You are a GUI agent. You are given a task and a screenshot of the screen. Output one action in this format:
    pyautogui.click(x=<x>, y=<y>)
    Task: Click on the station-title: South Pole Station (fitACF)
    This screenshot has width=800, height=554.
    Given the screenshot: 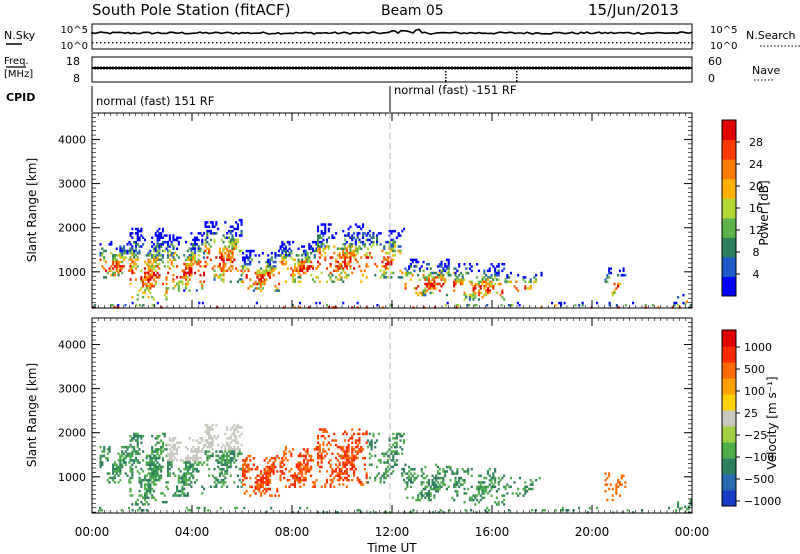 What is the action you would take?
    pyautogui.click(x=191, y=10)
    